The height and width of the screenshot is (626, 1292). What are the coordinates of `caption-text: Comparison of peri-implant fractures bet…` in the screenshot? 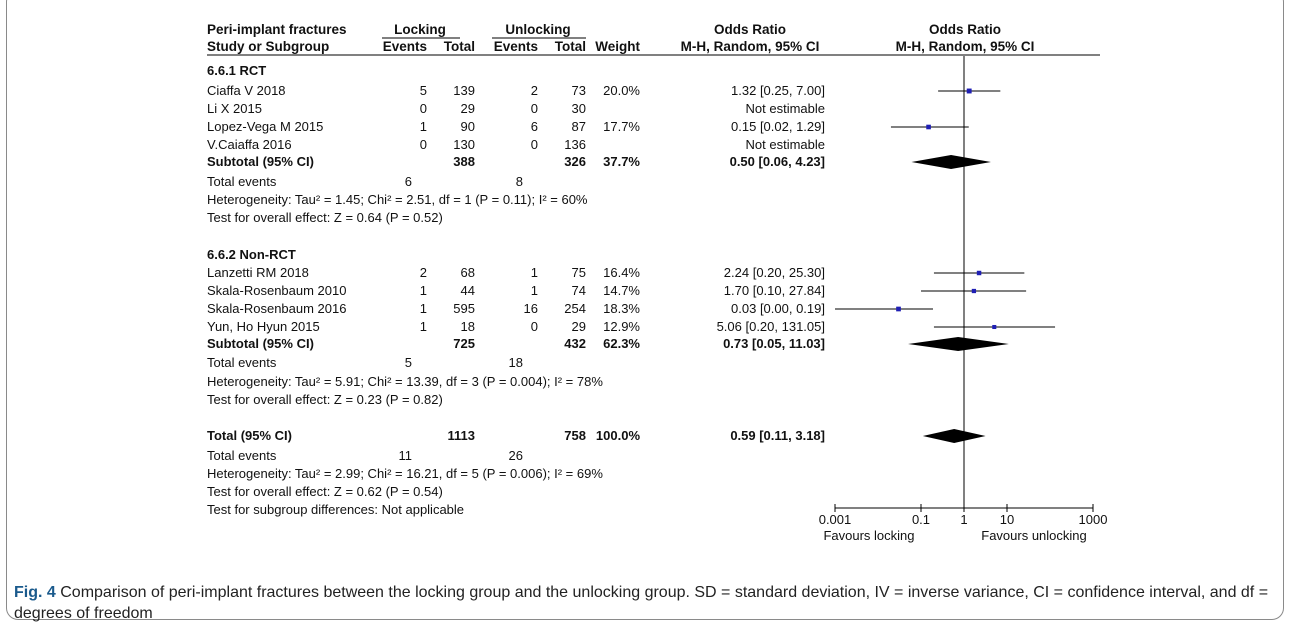 It's located at (641, 603).